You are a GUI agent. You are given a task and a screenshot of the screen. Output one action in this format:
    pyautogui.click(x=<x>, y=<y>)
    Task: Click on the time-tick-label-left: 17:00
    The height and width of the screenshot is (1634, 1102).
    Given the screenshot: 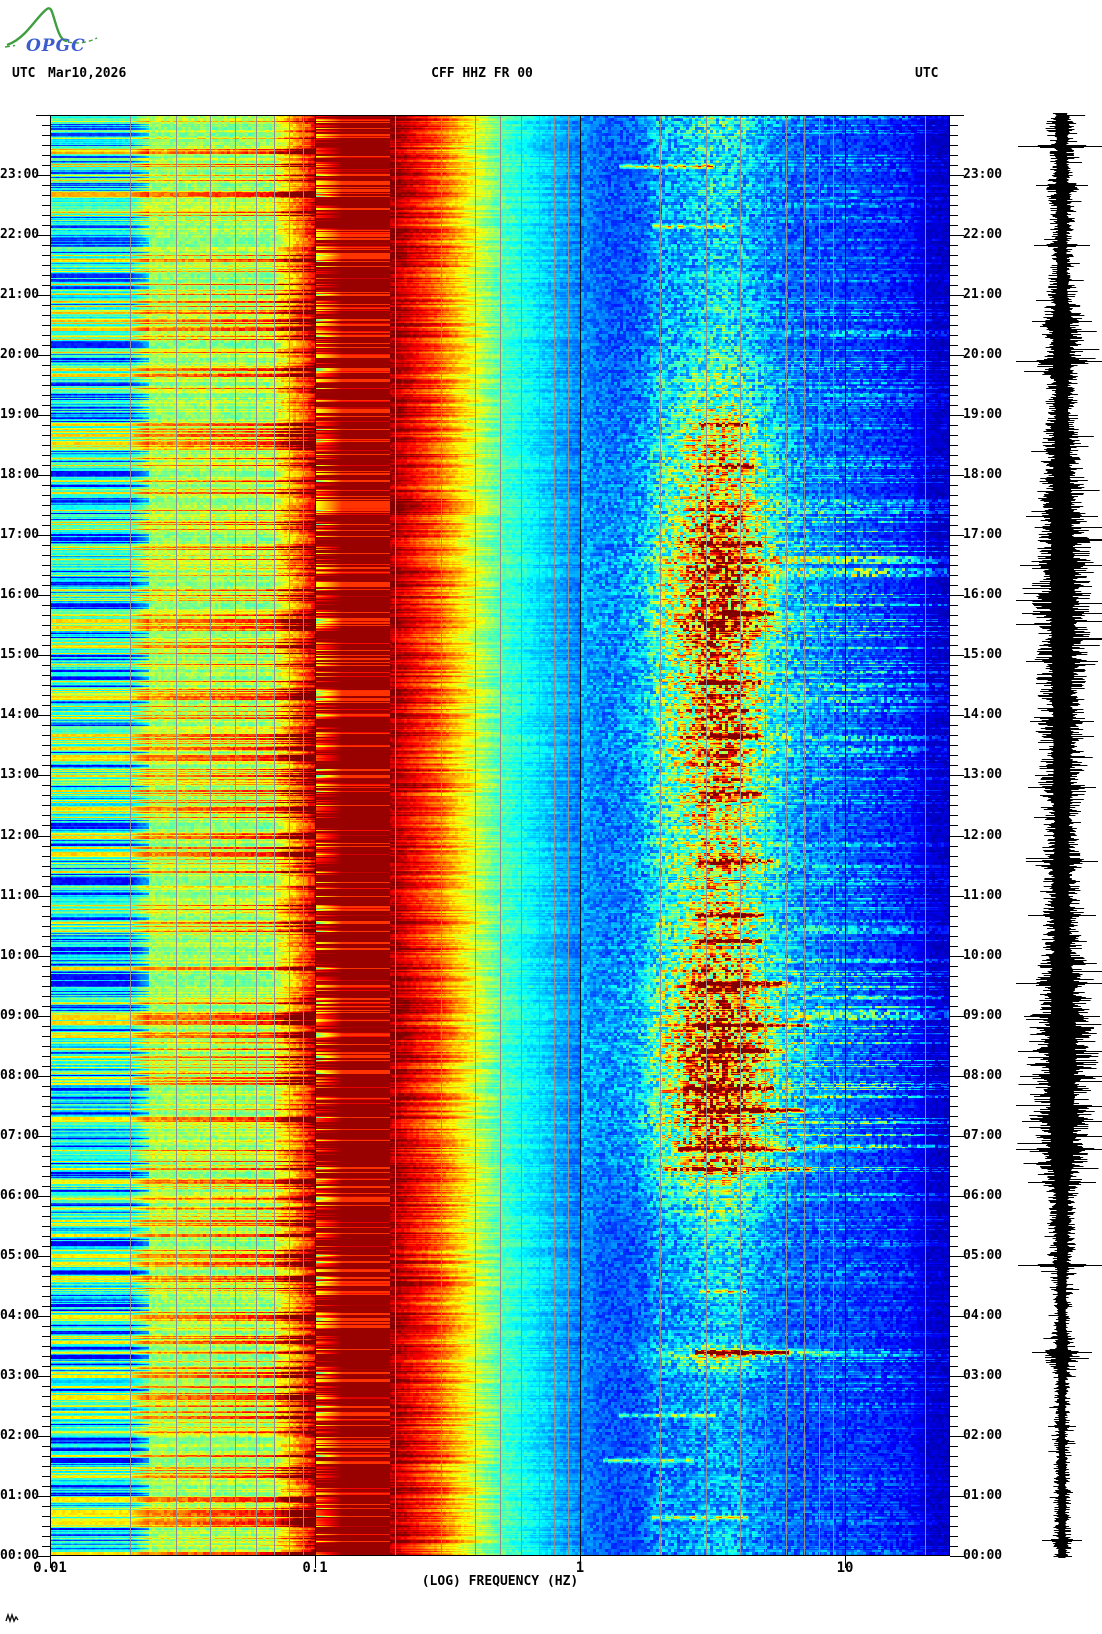 What is the action you would take?
    pyautogui.click(x=20, y=534)
    